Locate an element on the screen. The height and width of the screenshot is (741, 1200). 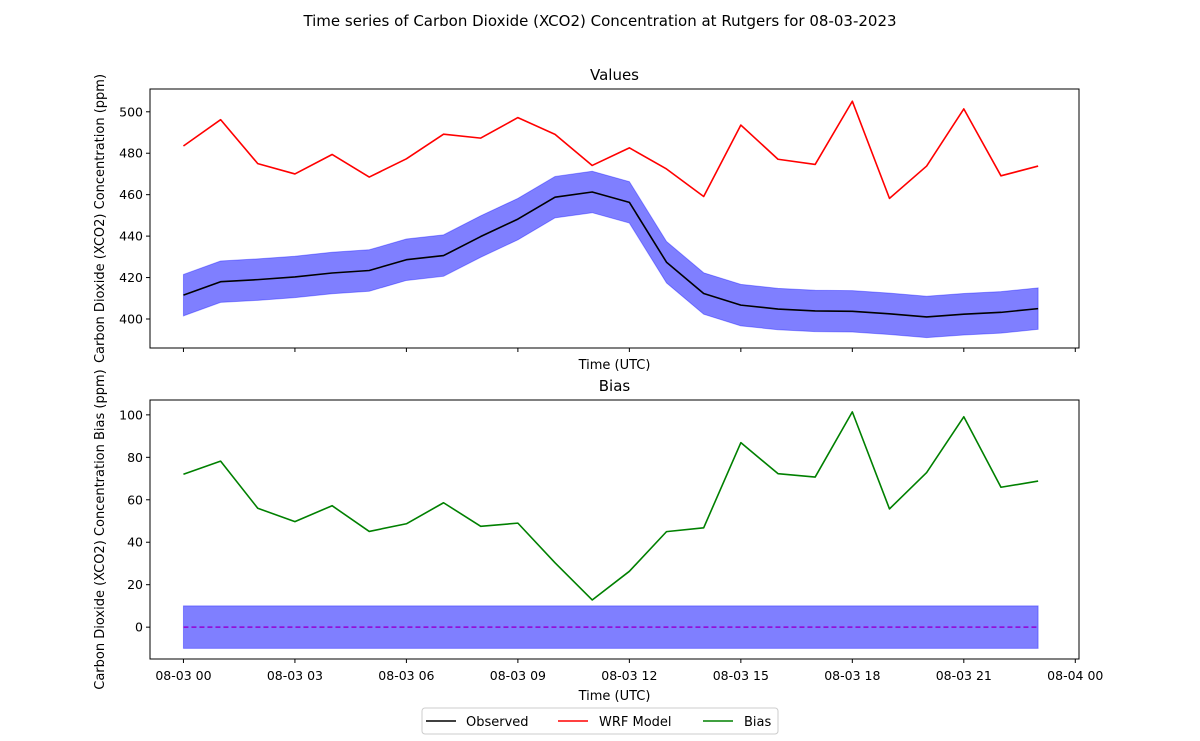
values-y-tick-label: 440 is located at coordinates (131, 236).